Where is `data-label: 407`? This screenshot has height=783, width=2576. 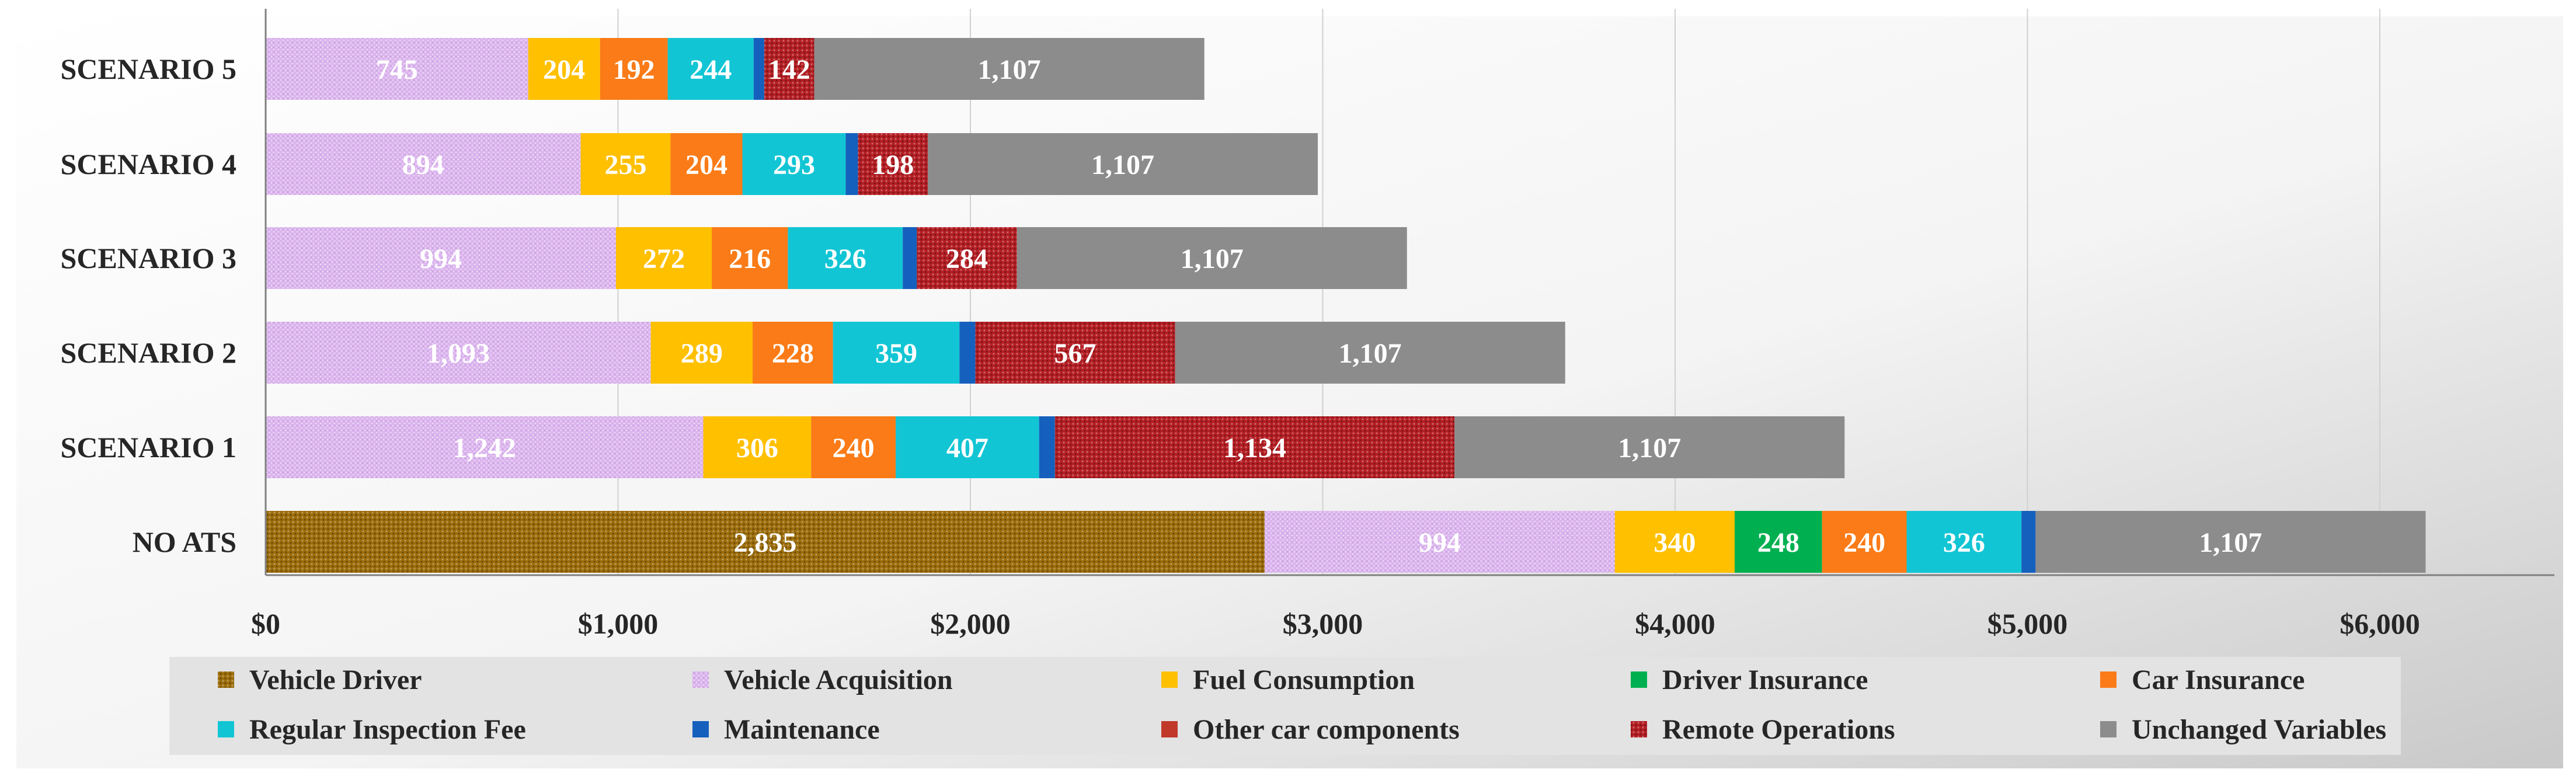
data-label: 407 is located at coordinates (967, 449).